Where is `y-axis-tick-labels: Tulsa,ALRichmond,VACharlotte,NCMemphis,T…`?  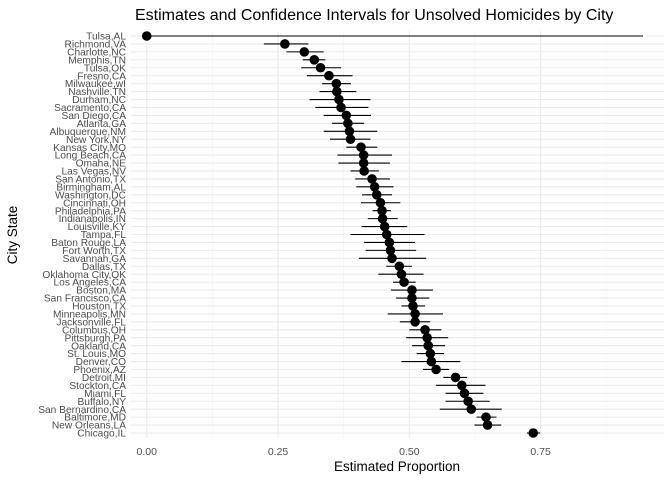 y-axis-tick-labels: Tulsa,ALRichmond,VACharlotte,NCMemphis,T… is located at coordinates (82, 236).